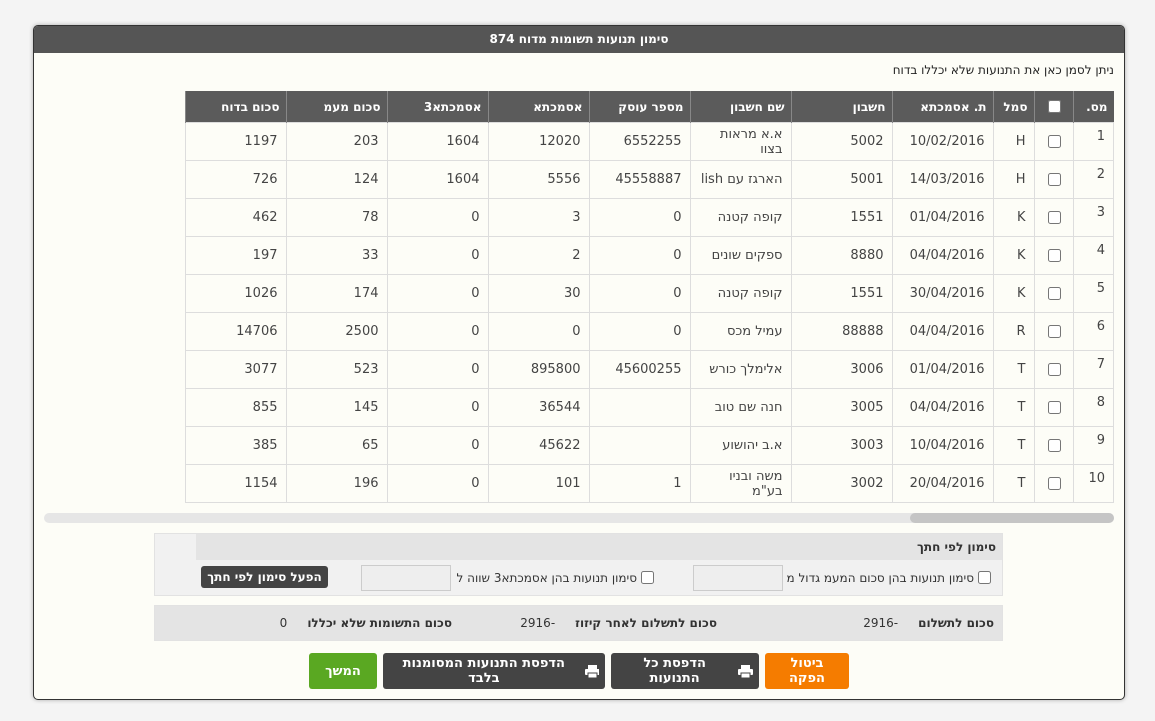 The image size is (1155, 721). Describe the element at coordinates (235, 141) in the screenshot. I see `cell: 1197` at that location.